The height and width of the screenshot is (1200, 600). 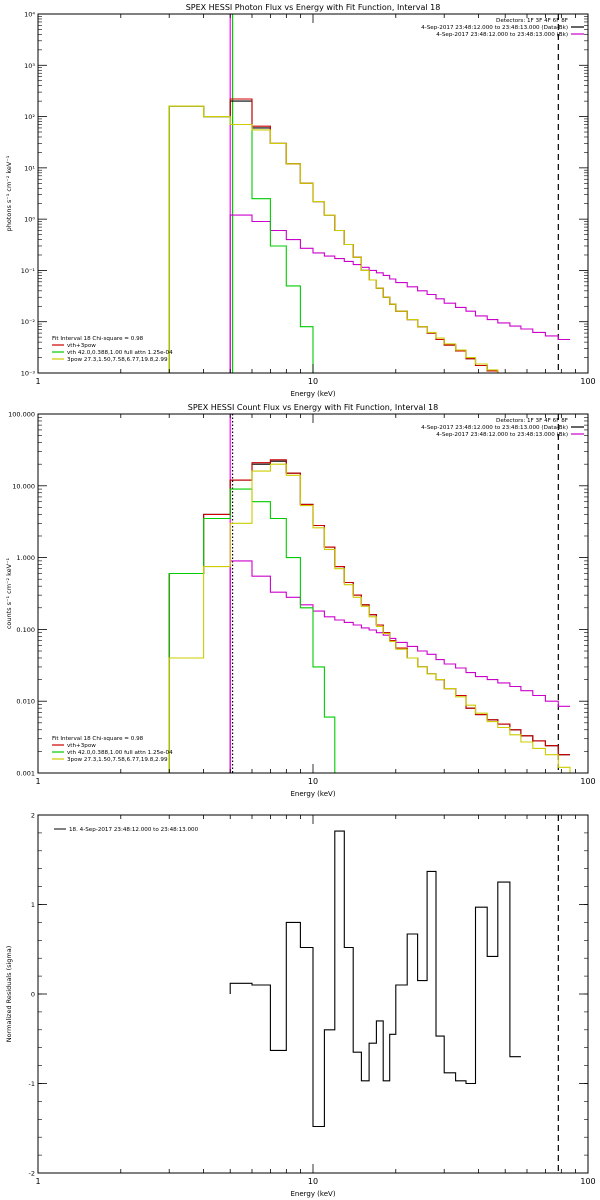 What do you see at coordinates (9, 193) in the screenshot?
I see `y-axis-label: photons s⁻¹ cm⁻² keV⁻¹` at bounding box center [9, 193].